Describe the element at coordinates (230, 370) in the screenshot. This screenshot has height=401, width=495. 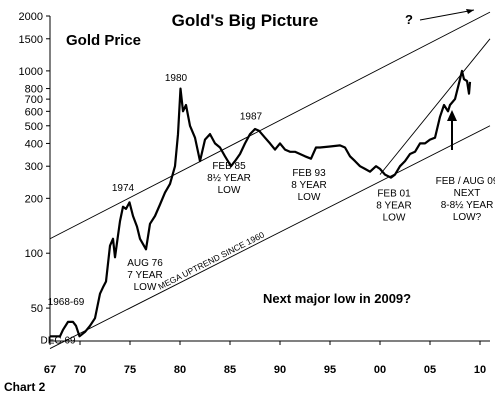
I see `x-tick-label: 85` at that location.